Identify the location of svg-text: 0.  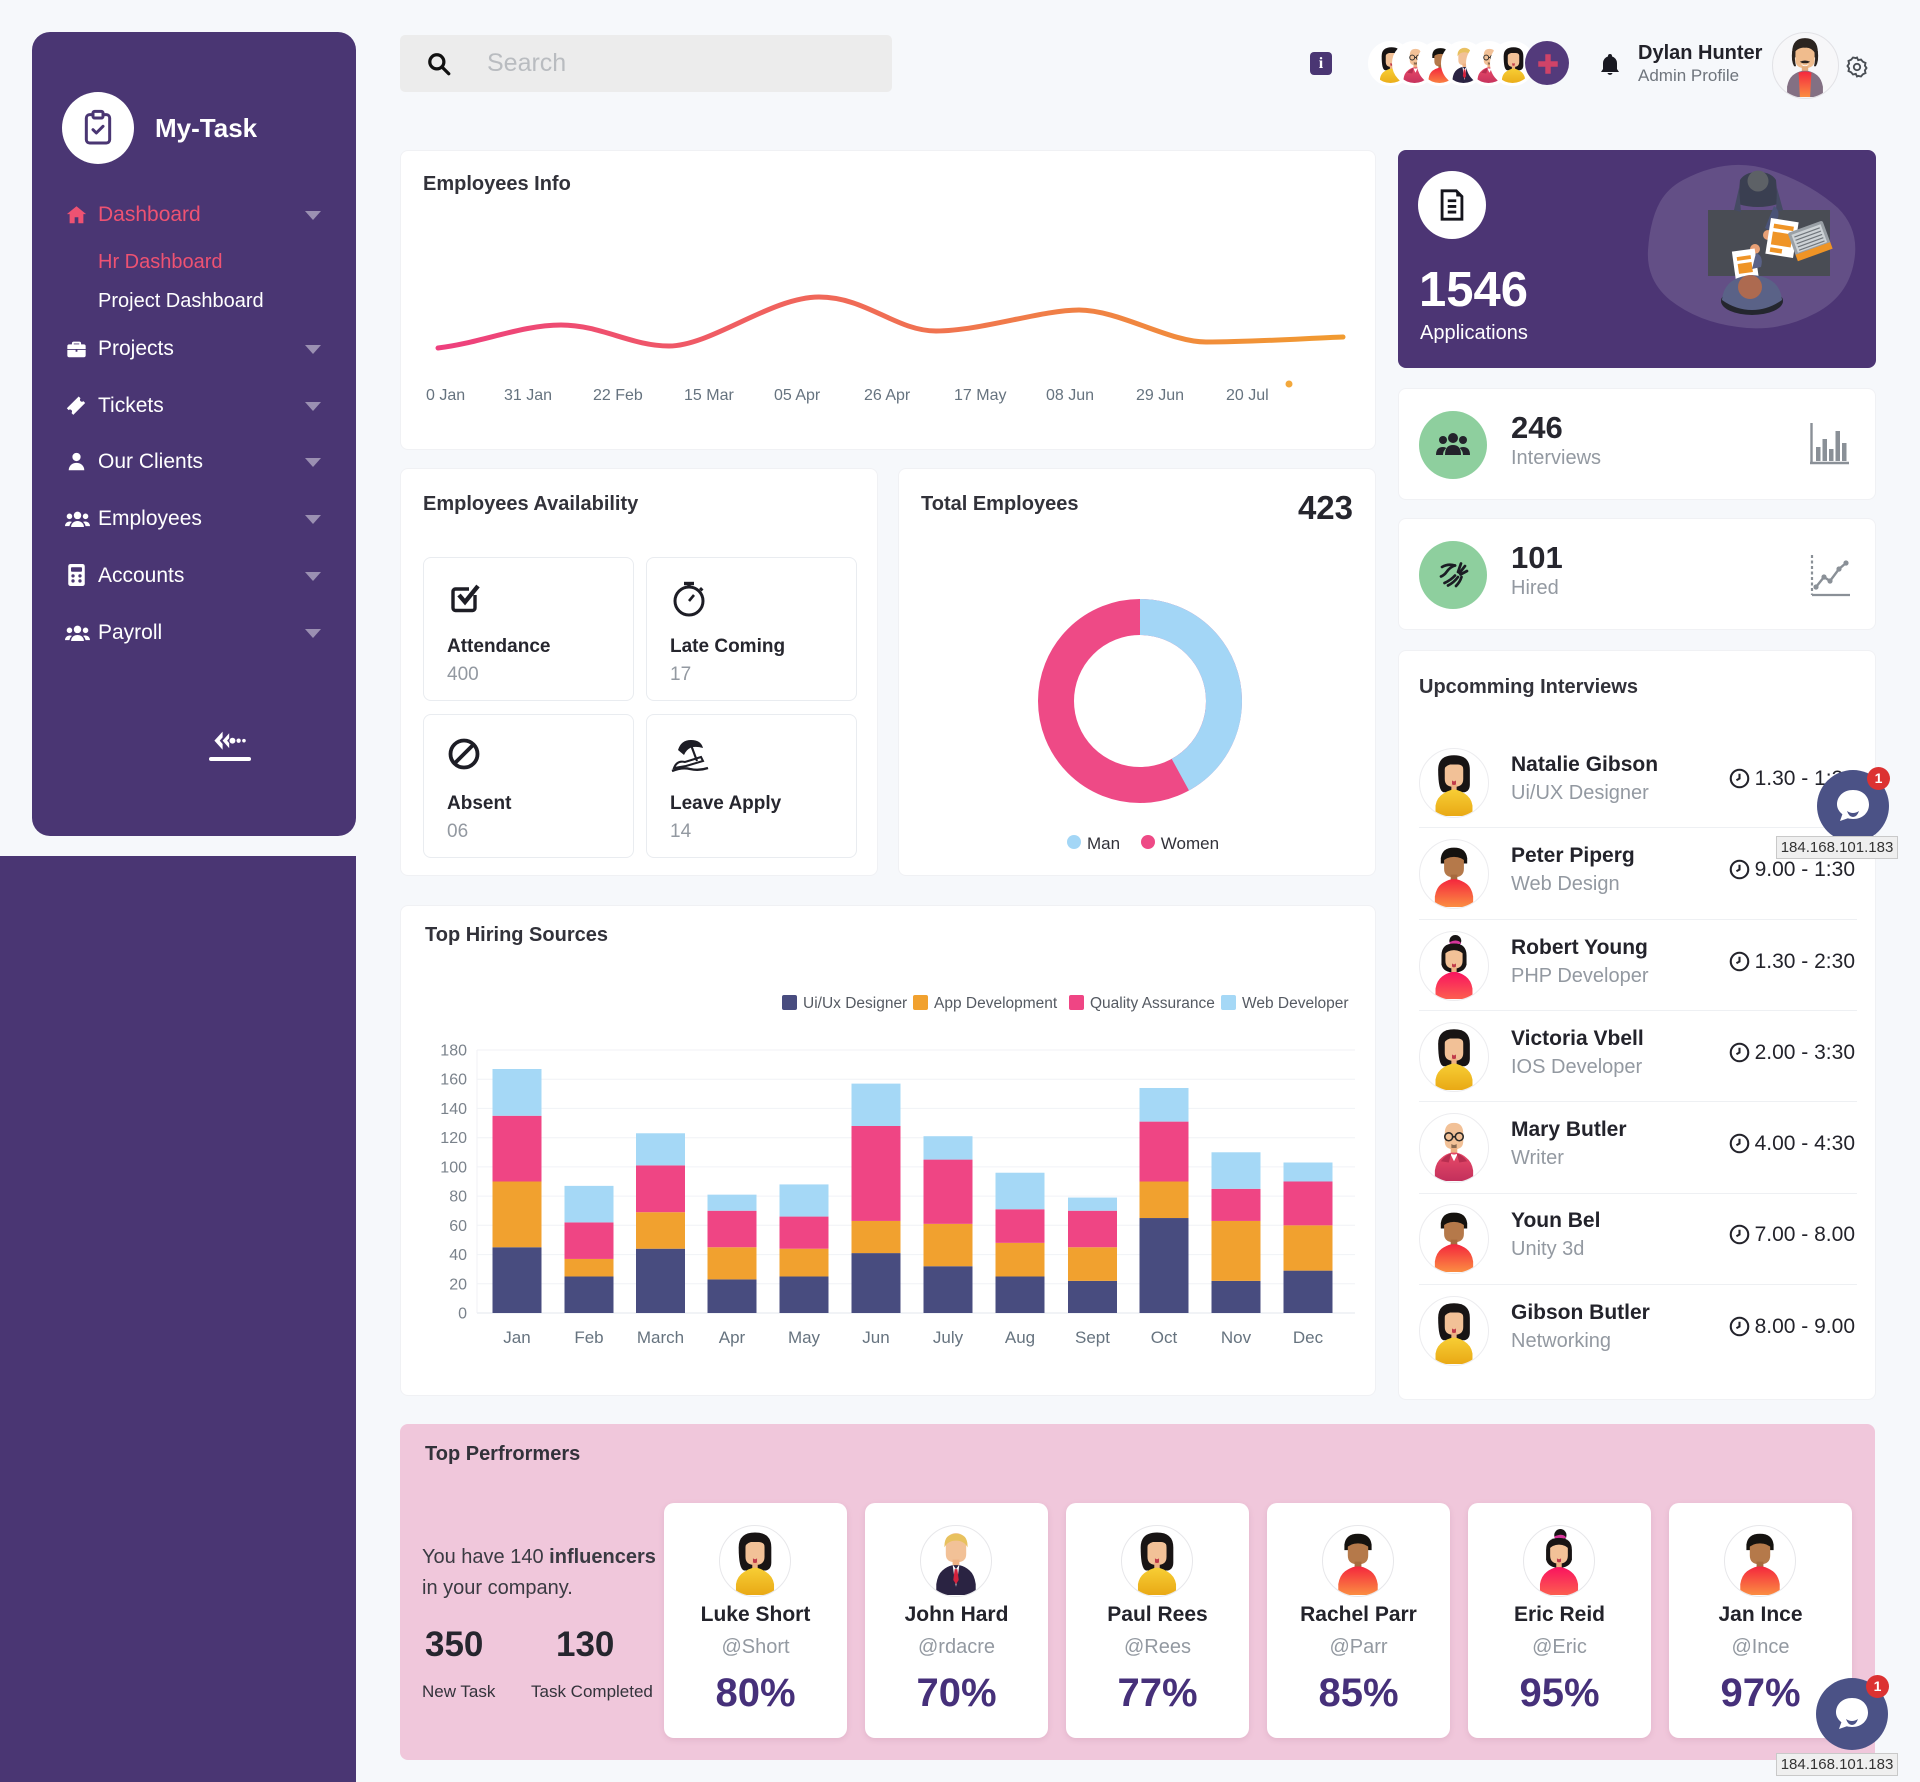
(462, 1314).